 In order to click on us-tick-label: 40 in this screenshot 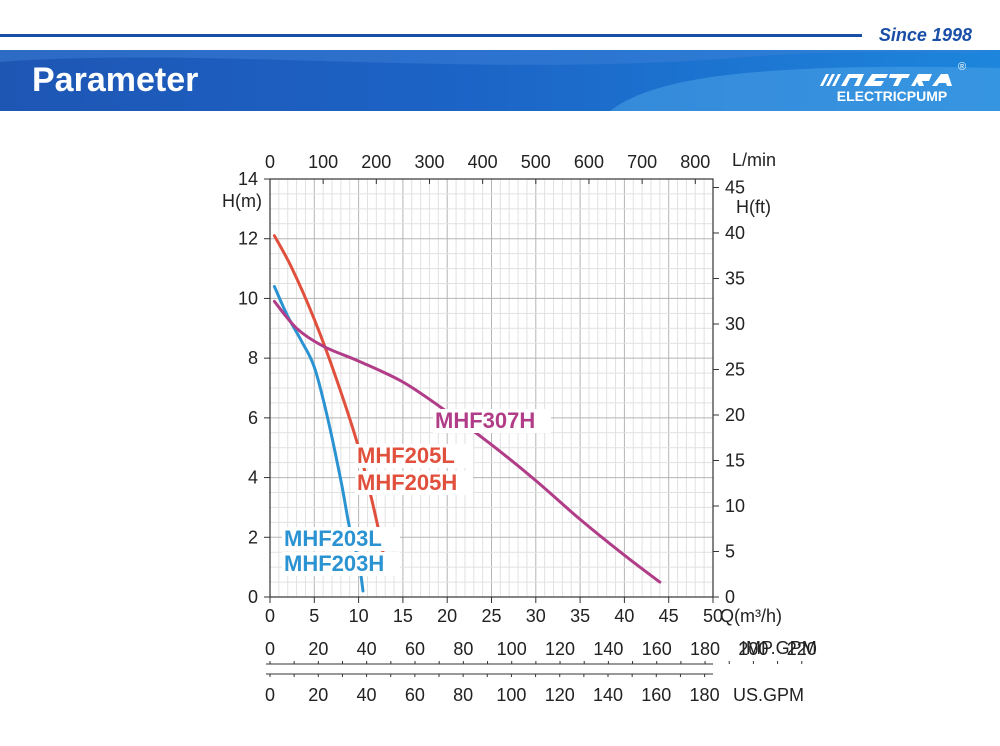, I will do `click(367, 695)`.